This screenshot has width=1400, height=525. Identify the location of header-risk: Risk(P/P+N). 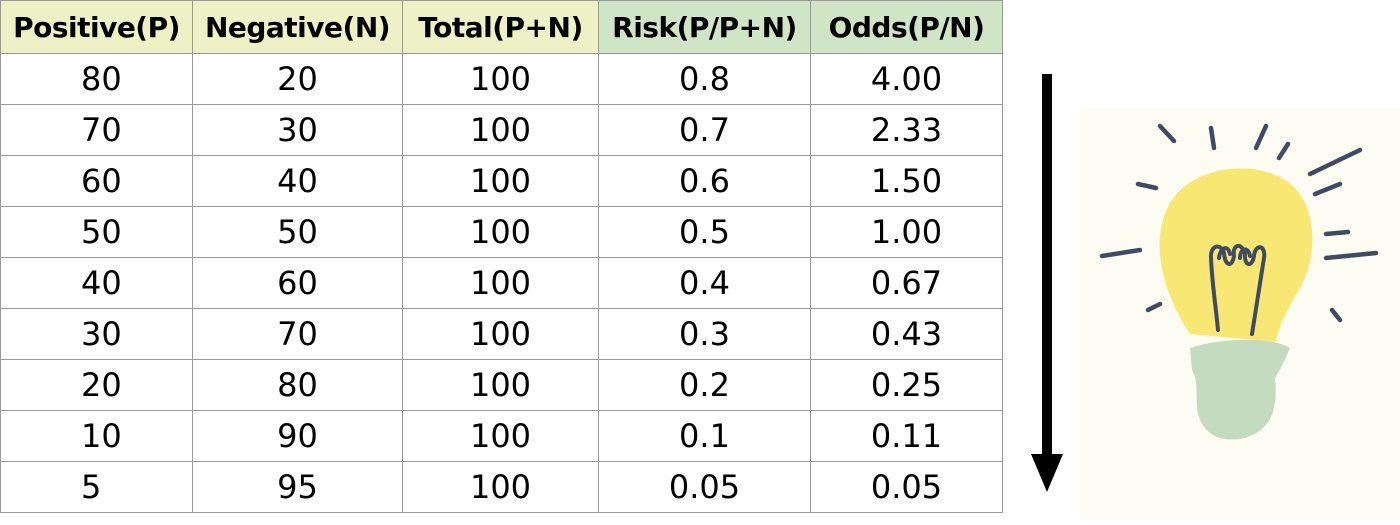
(704, 27).